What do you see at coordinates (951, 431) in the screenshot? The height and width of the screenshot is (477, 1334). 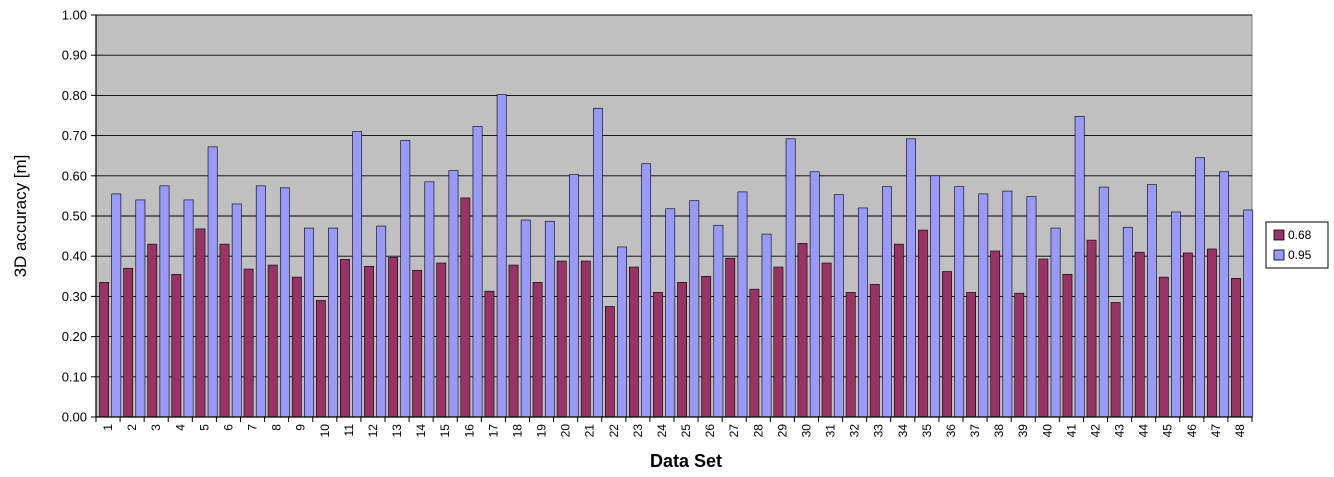 I see `x-tick-label: 36` at bounding box center [951, 431].